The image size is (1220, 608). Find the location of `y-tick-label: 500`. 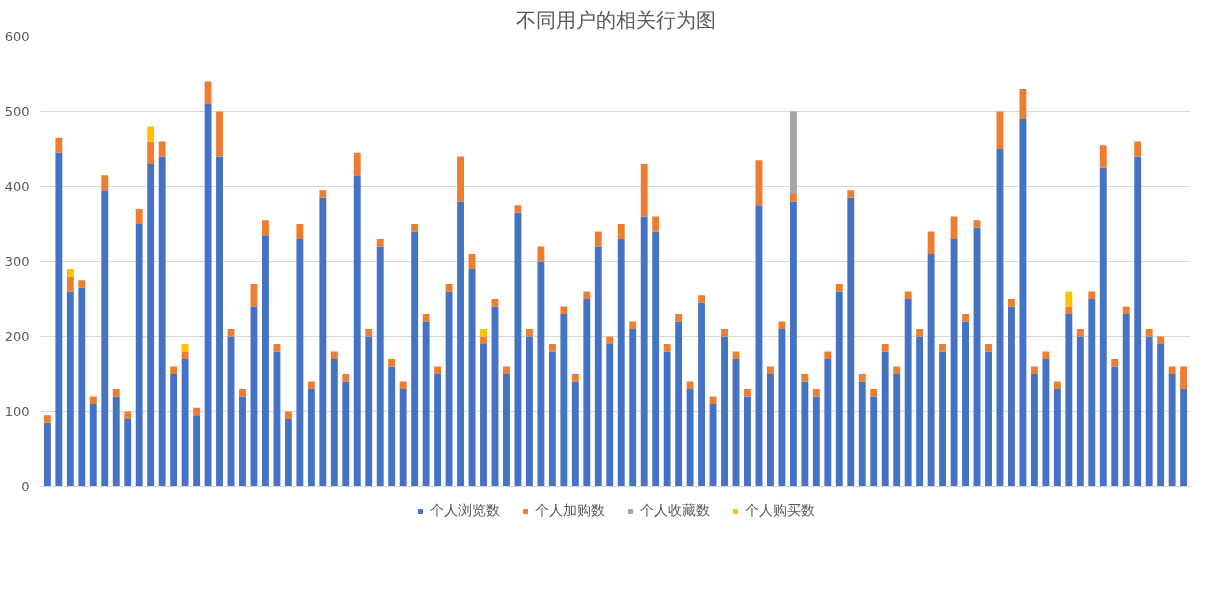

y-tick-label: 500 is located at coordinates (17, 111).